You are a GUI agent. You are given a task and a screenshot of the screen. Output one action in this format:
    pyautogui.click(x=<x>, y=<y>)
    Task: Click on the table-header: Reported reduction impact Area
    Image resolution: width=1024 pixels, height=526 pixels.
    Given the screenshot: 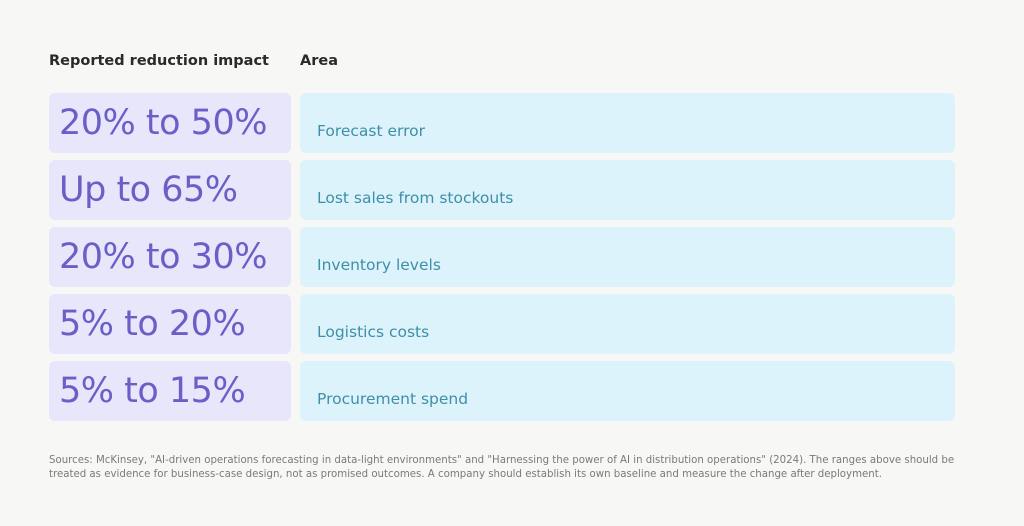 What is the action you would take?
    pyautogui.click(x=502, y=63)
    